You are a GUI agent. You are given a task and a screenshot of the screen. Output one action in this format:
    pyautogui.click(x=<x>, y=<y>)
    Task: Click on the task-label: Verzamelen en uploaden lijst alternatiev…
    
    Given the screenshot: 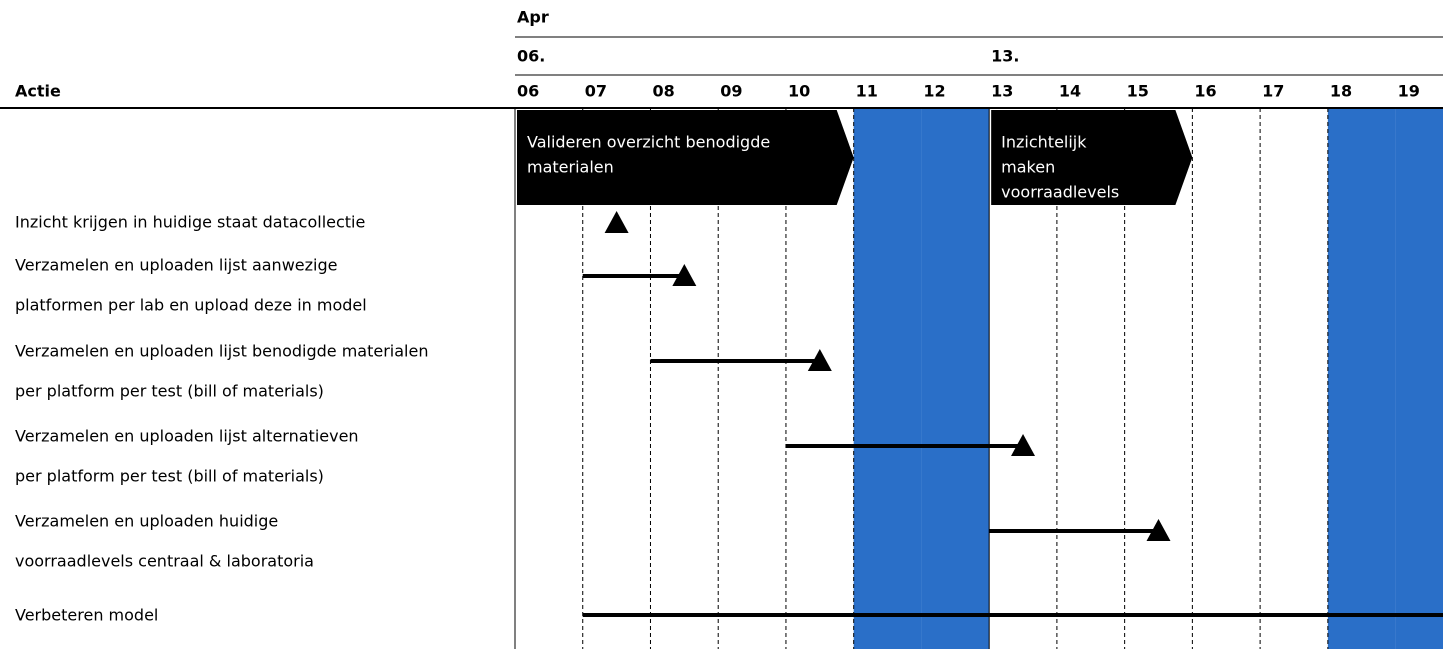 What is the action you would take?
    pyautogui.click(x=187, y=436)
    